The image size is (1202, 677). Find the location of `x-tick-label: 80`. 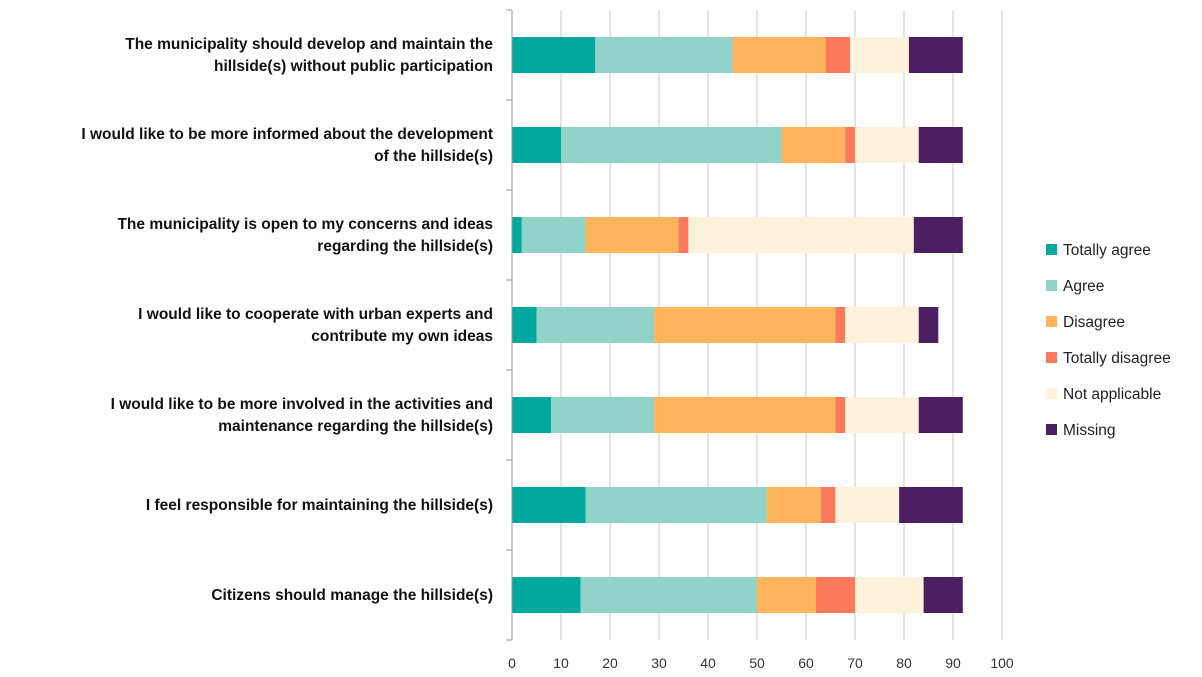

x-tick-label: 80 is located at coordinates (904, 663).